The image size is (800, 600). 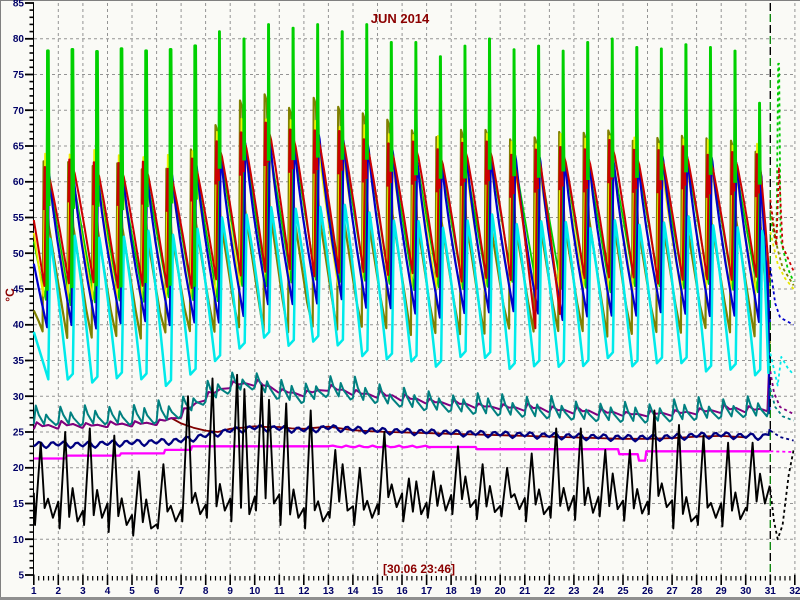 I want to click on svg-text: 11, so click(x=279, y=591).